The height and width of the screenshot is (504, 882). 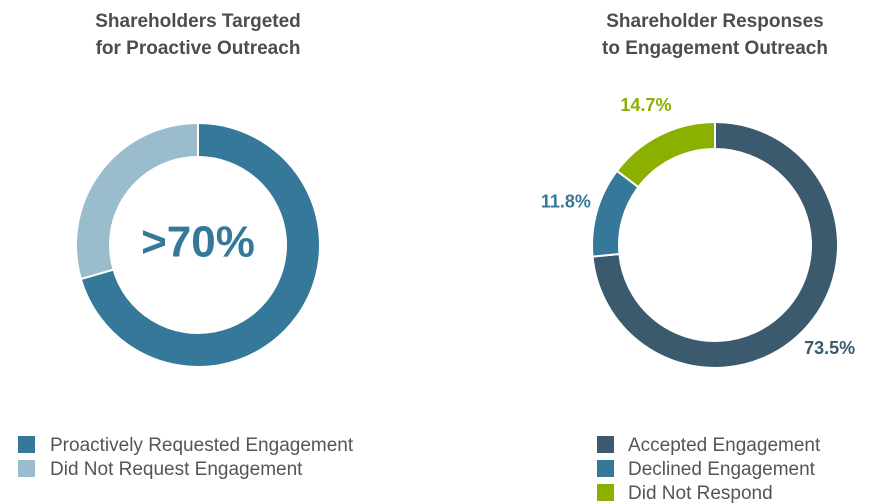 What do you see at coordinates (198, 21) in the screenshot?
I see `chart-title: Shareholders Targeted` at bounding box center [198, 21].